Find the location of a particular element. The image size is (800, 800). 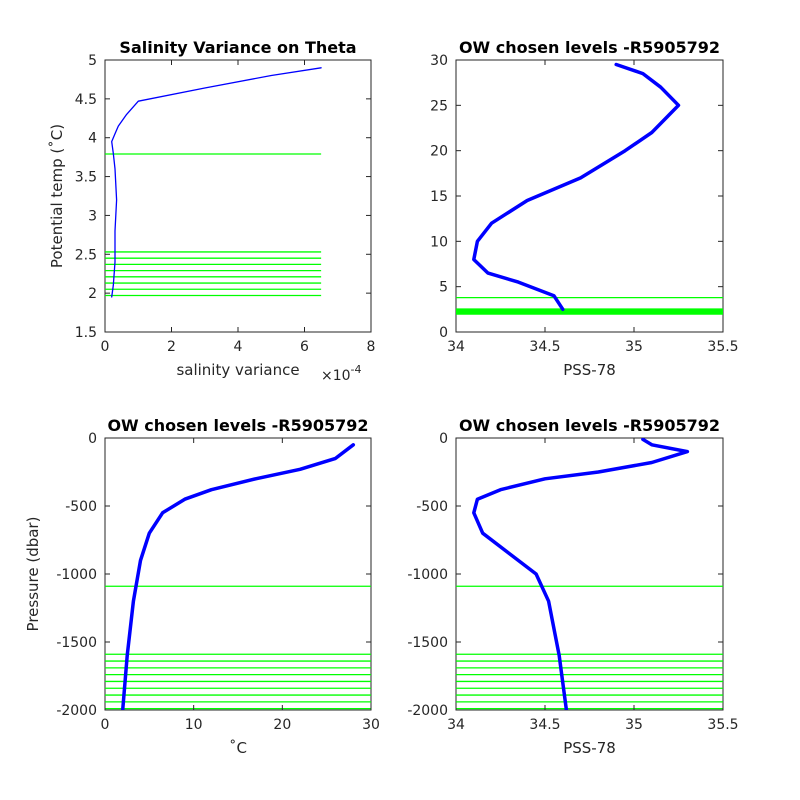

y-tick-label: 1.5 is located at coordinates (86, 333).